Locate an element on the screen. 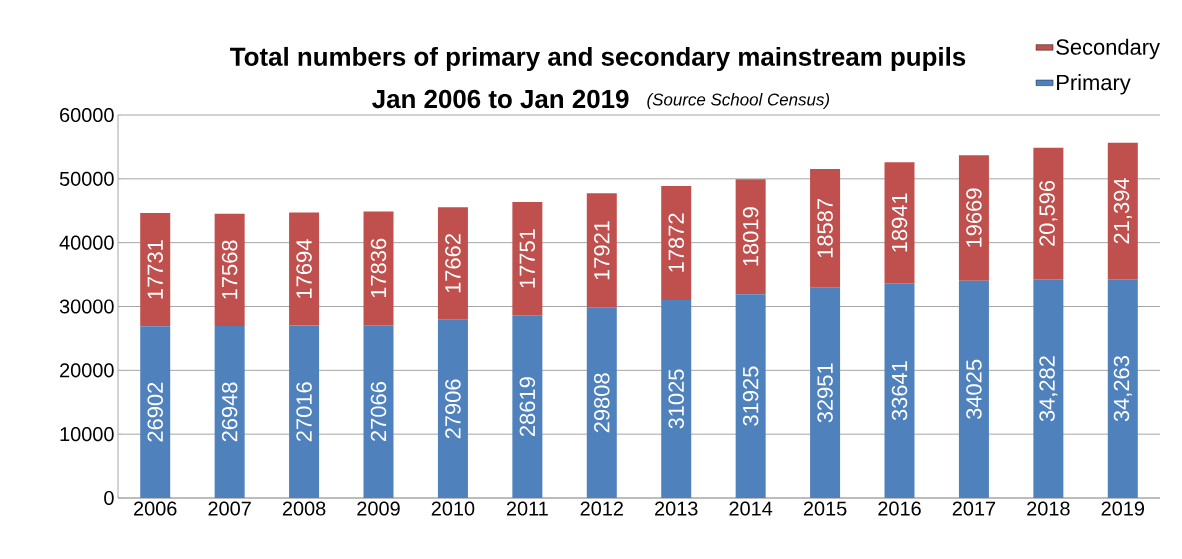 The image size is (1182, 559). x-tick-label: 2012 is located at coordinates (601, 508).